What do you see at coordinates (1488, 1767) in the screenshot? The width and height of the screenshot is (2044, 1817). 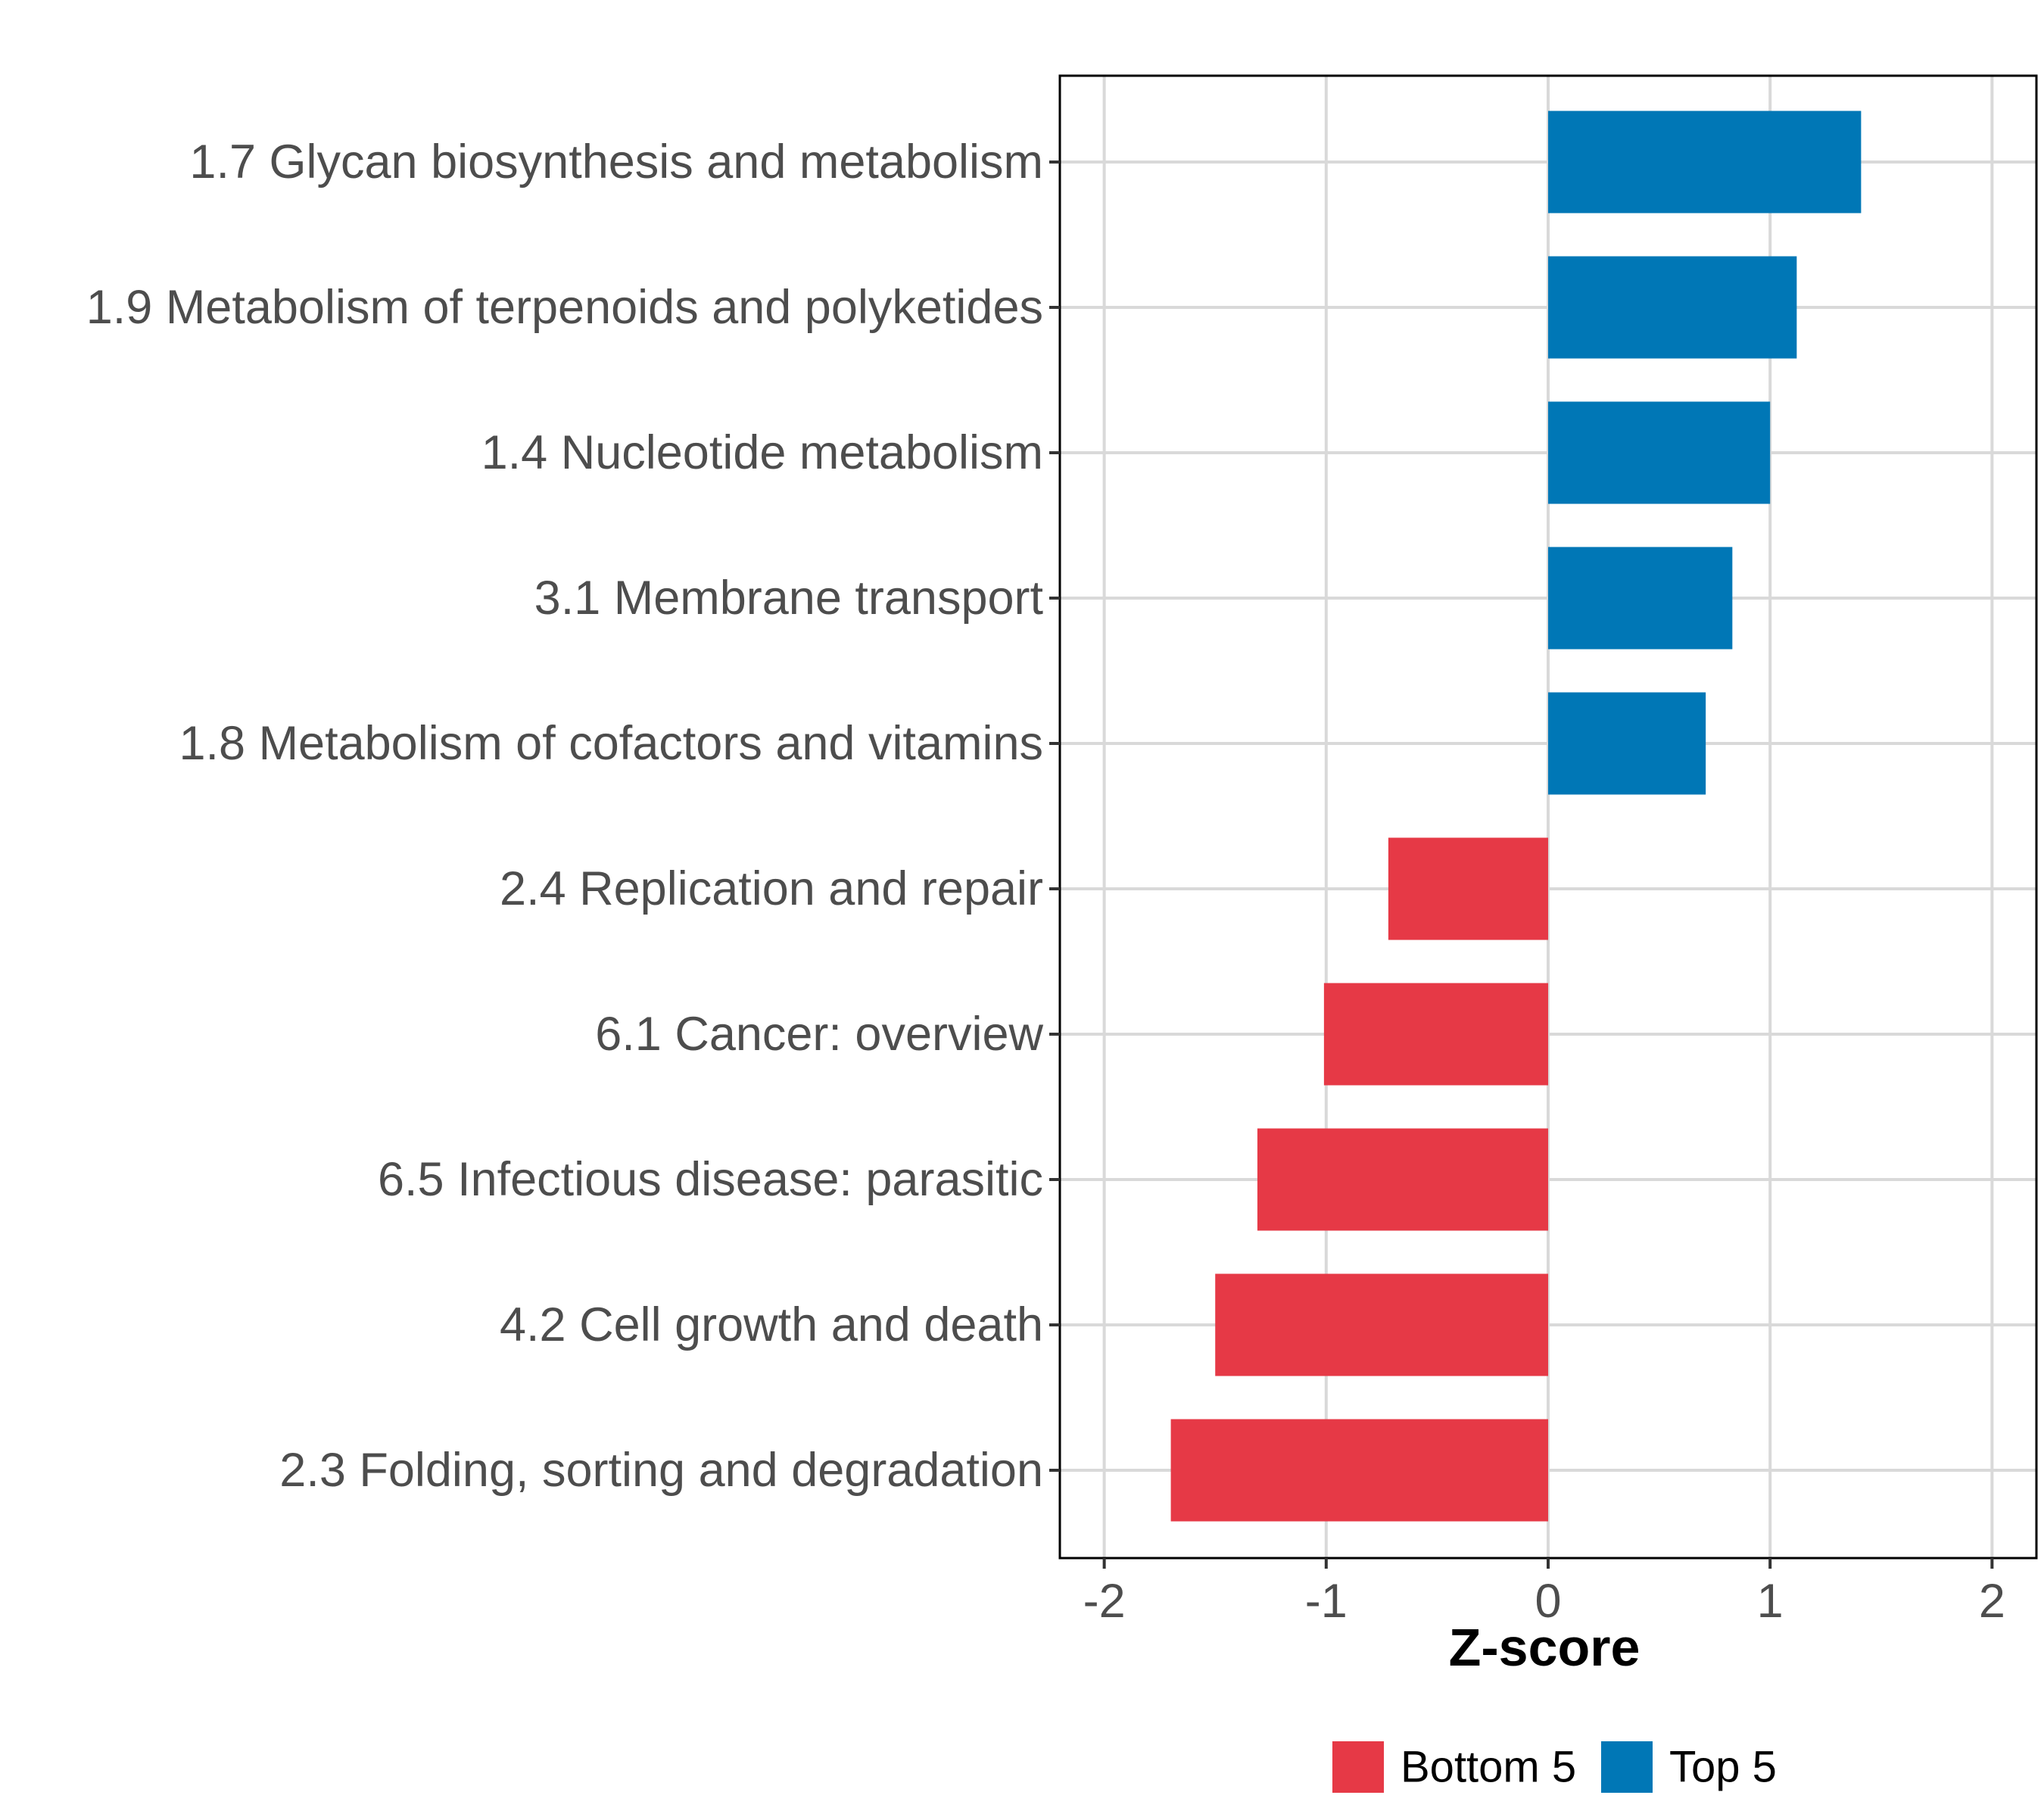 I see `legend-label: Bottom 5` at bounding box center [1488, 1767].